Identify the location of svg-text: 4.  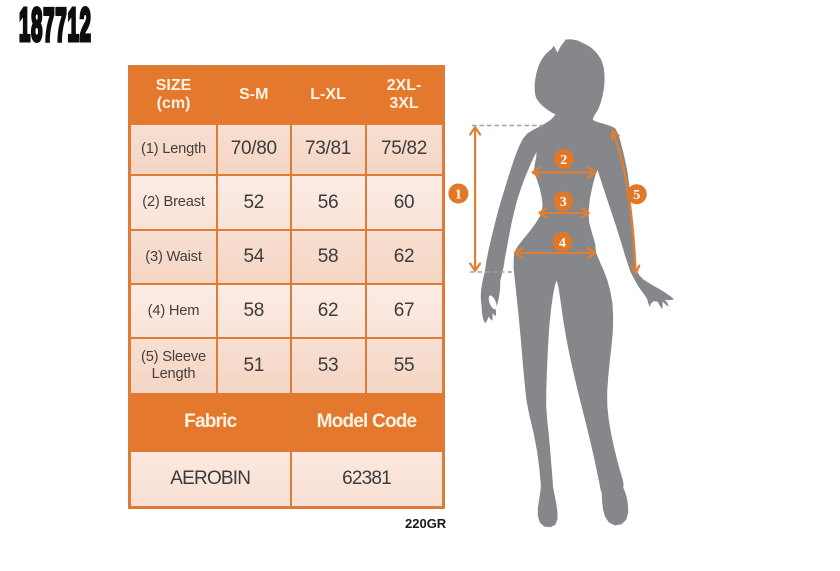
(562, 243).